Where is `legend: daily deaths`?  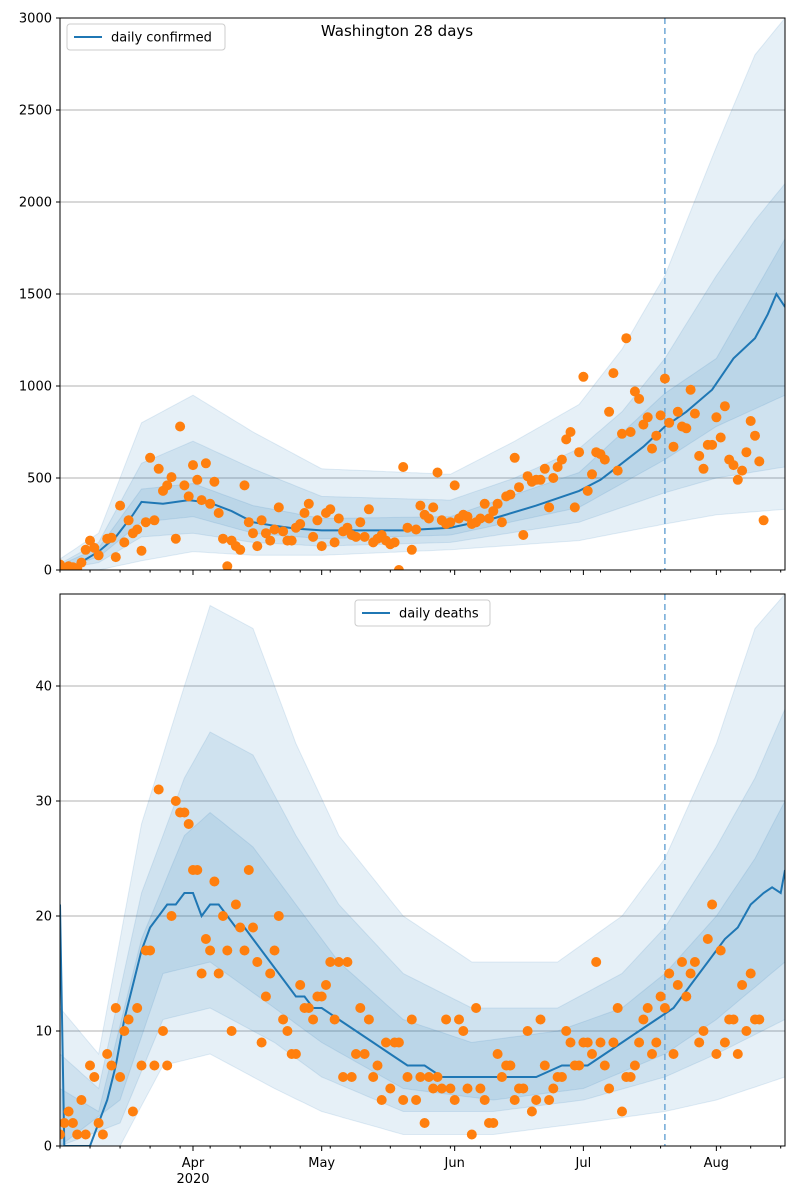 legend: daily deaths is located at coordinates (422, 613).